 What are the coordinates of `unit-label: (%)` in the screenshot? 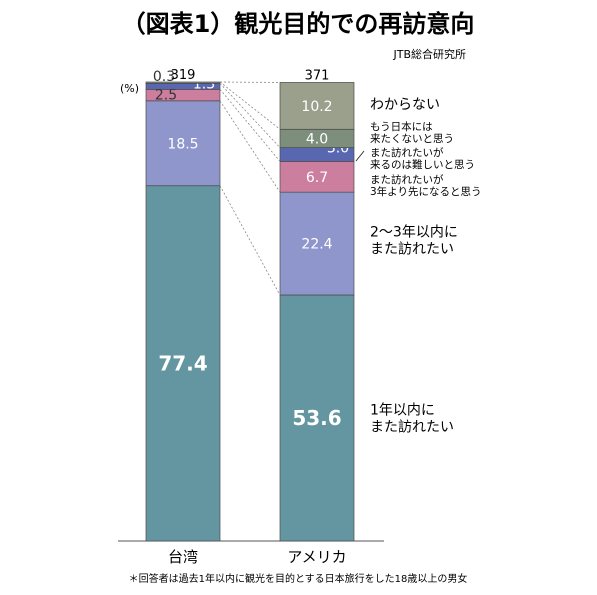 It's located at (129, 88).